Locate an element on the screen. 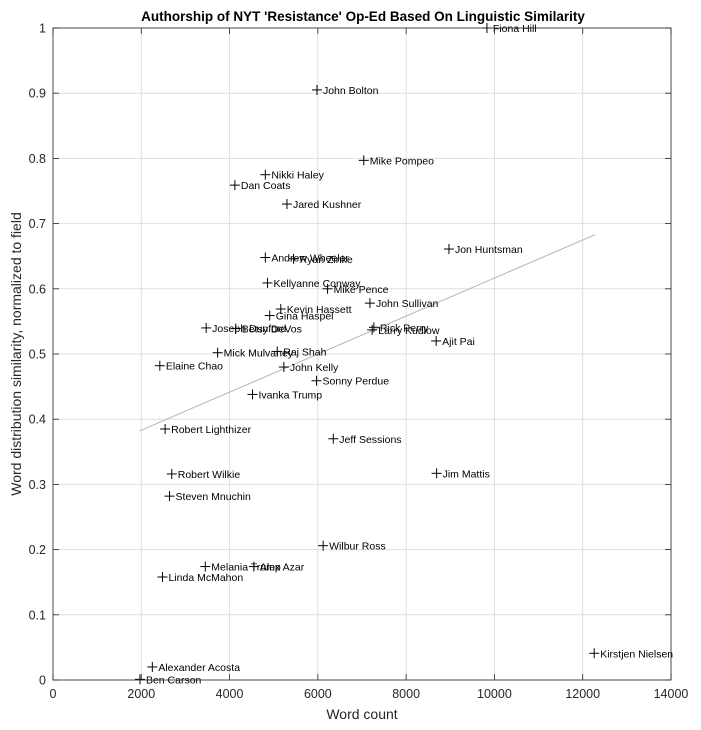 This screenshot has width=701, height=730. point-label: Melania Trump is located at coordinates (246, 568).